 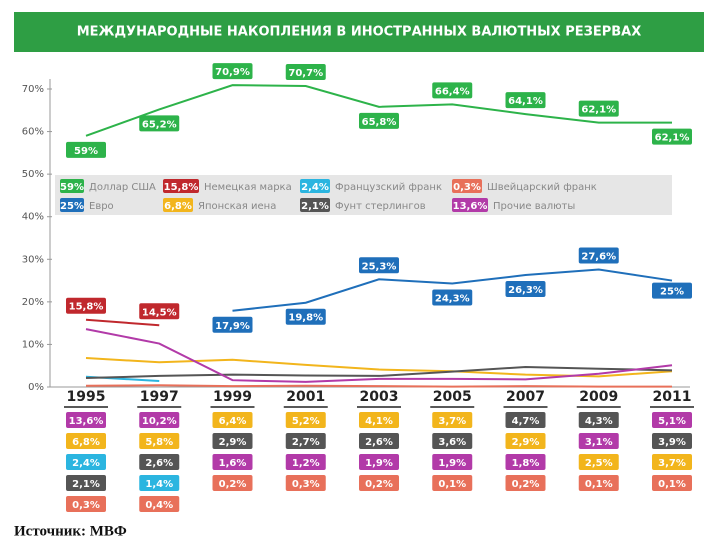 I want to click on data-label: 1,2%, so click(x=306, y=463).